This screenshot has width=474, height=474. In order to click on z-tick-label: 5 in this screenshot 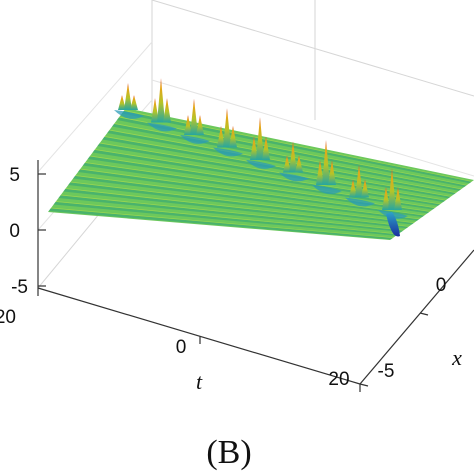, I will do `click(14, 175)`.